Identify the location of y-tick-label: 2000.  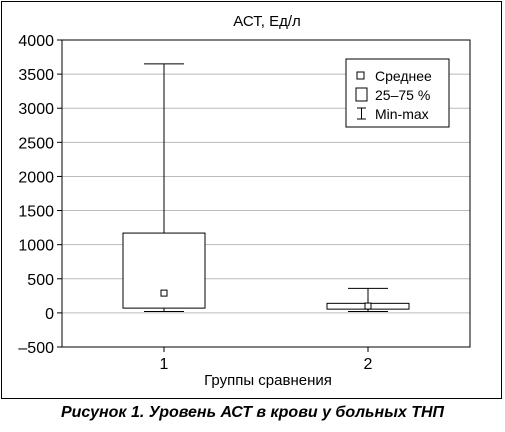
(36, 177).